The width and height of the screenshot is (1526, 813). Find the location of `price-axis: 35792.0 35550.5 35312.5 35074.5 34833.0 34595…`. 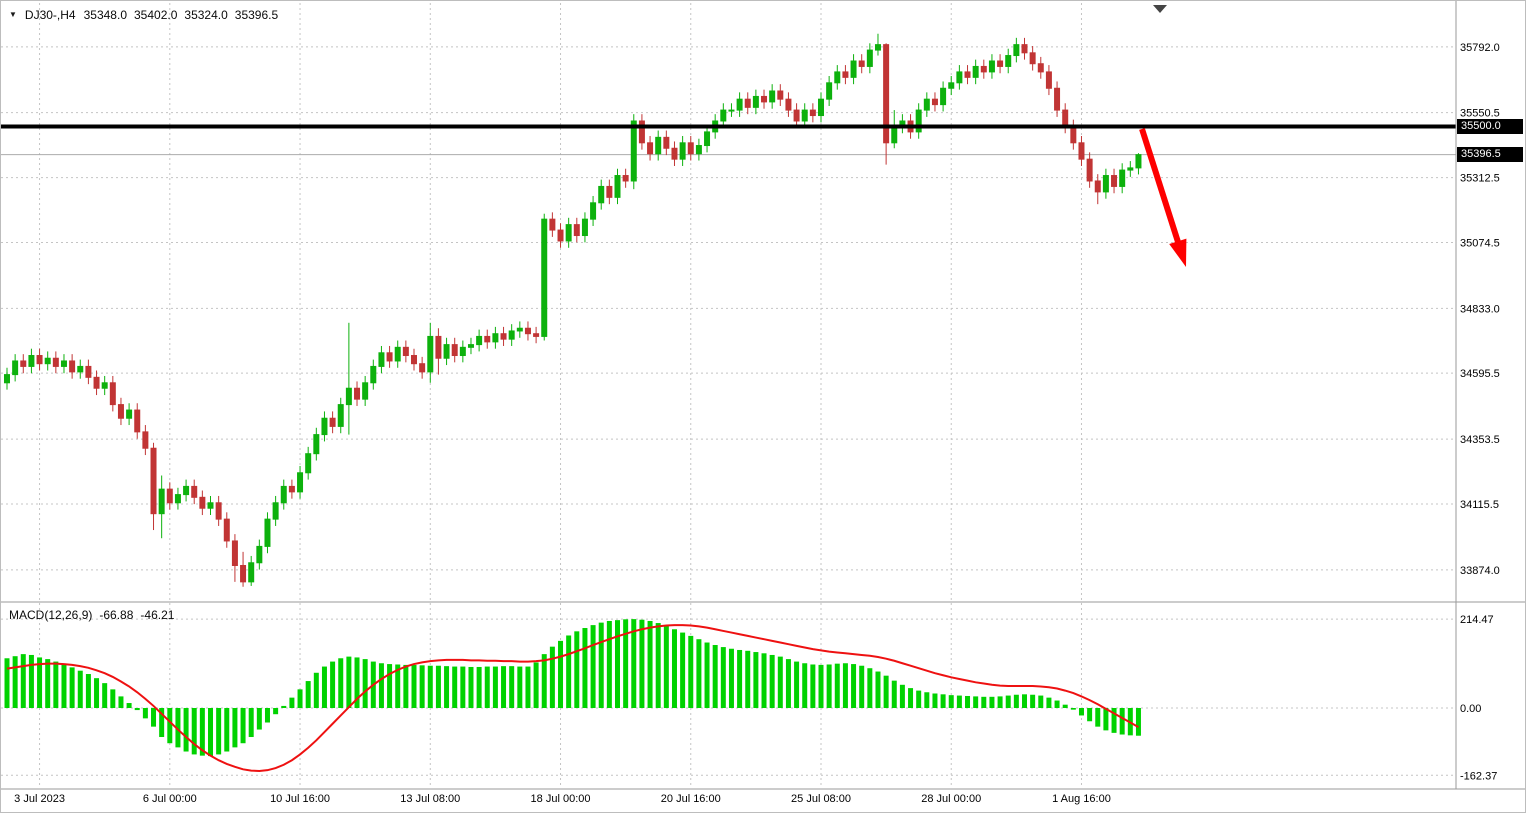

price-axis: 35792.0 35550.5 35312.5 35074.5 34833.0 34595… is located at coordinates (1480, 412).